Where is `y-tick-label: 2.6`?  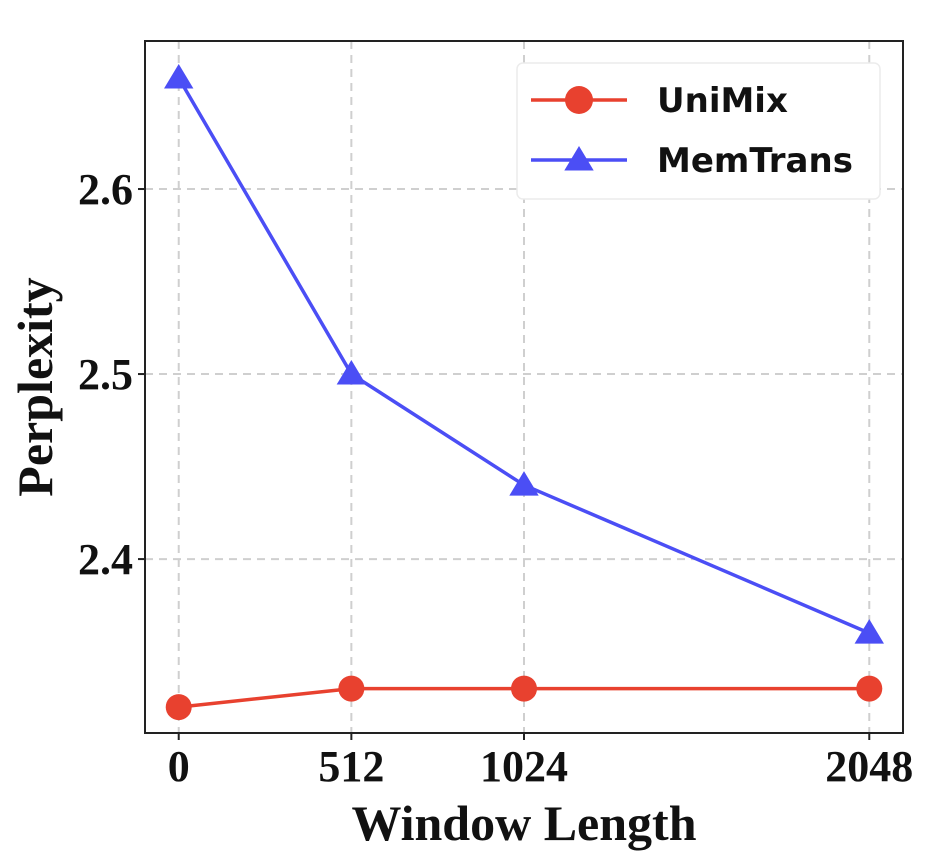
y-tick-label: 2.6 is located at coordinates (105, 189).